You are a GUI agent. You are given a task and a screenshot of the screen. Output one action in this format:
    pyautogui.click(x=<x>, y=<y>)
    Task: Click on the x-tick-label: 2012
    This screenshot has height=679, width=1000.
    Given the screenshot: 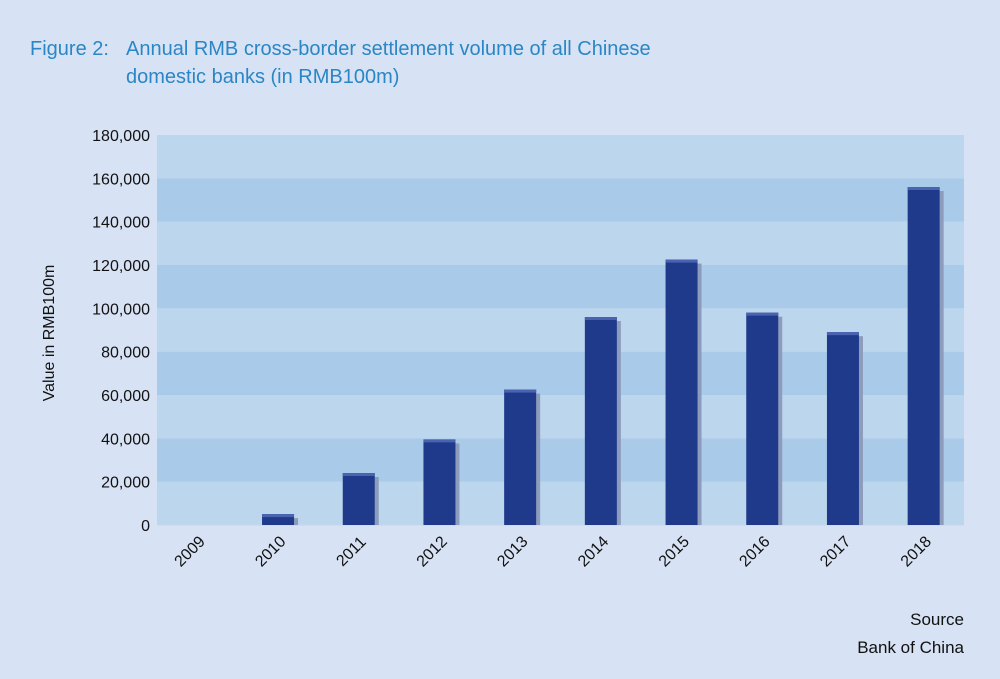 What is the action you would take?
    pyautogui.click(x=432, y=551)
    